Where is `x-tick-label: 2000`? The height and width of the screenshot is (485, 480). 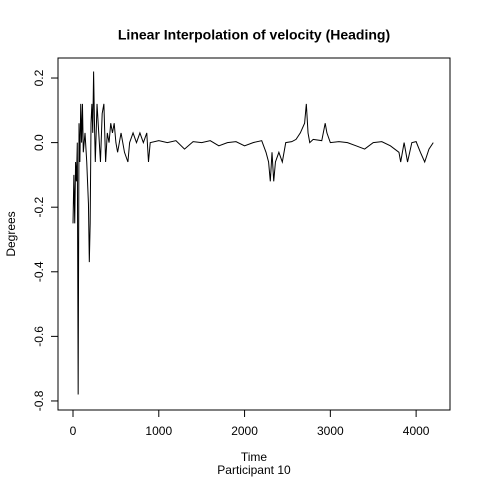
x-tick-label: 2000 is located at coordinates (244, 431).